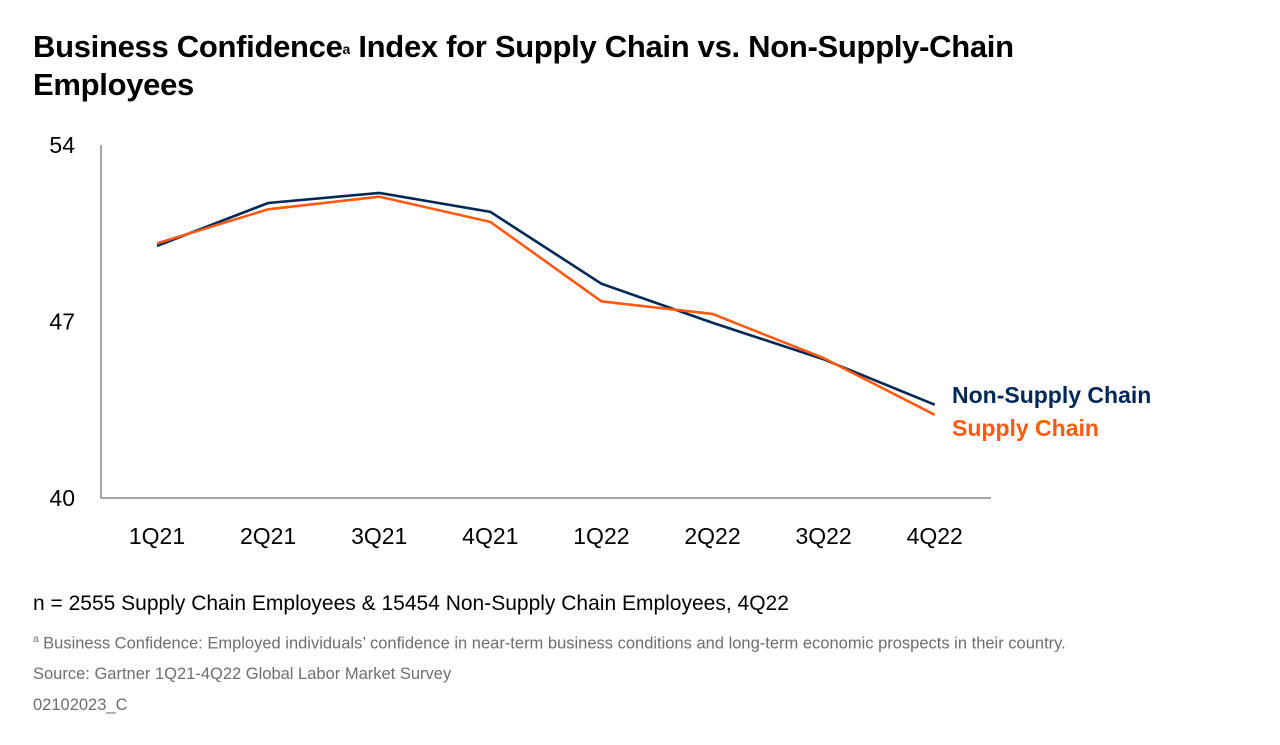 This screenshot has width=1280, height=745. Describe the element at coordinates (1025, 428) in the screenshot. I see `series-label: Supply Chain` at that location.